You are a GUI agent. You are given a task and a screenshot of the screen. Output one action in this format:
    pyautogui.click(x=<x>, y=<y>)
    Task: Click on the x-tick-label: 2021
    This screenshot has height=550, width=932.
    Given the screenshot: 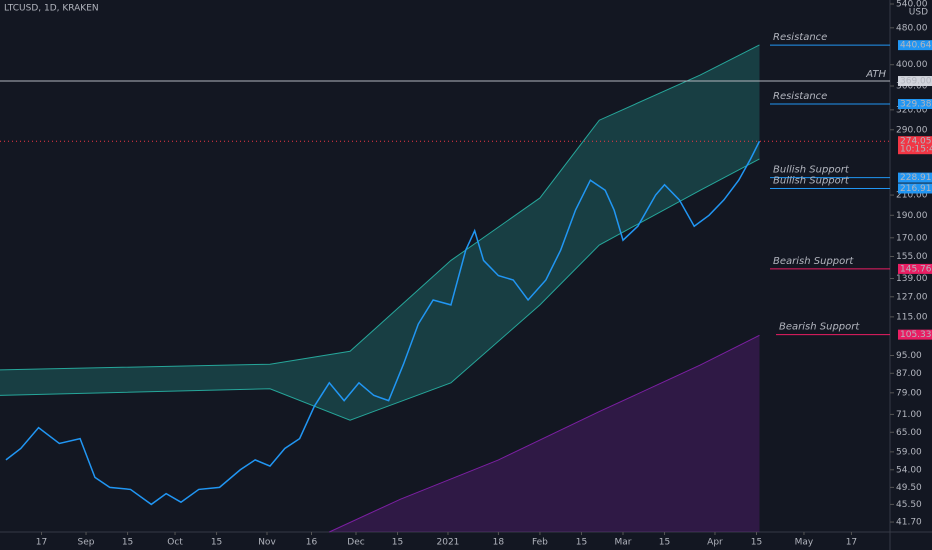 What is the action you would take?
    pyautogui.click(x=448, y=543)
    